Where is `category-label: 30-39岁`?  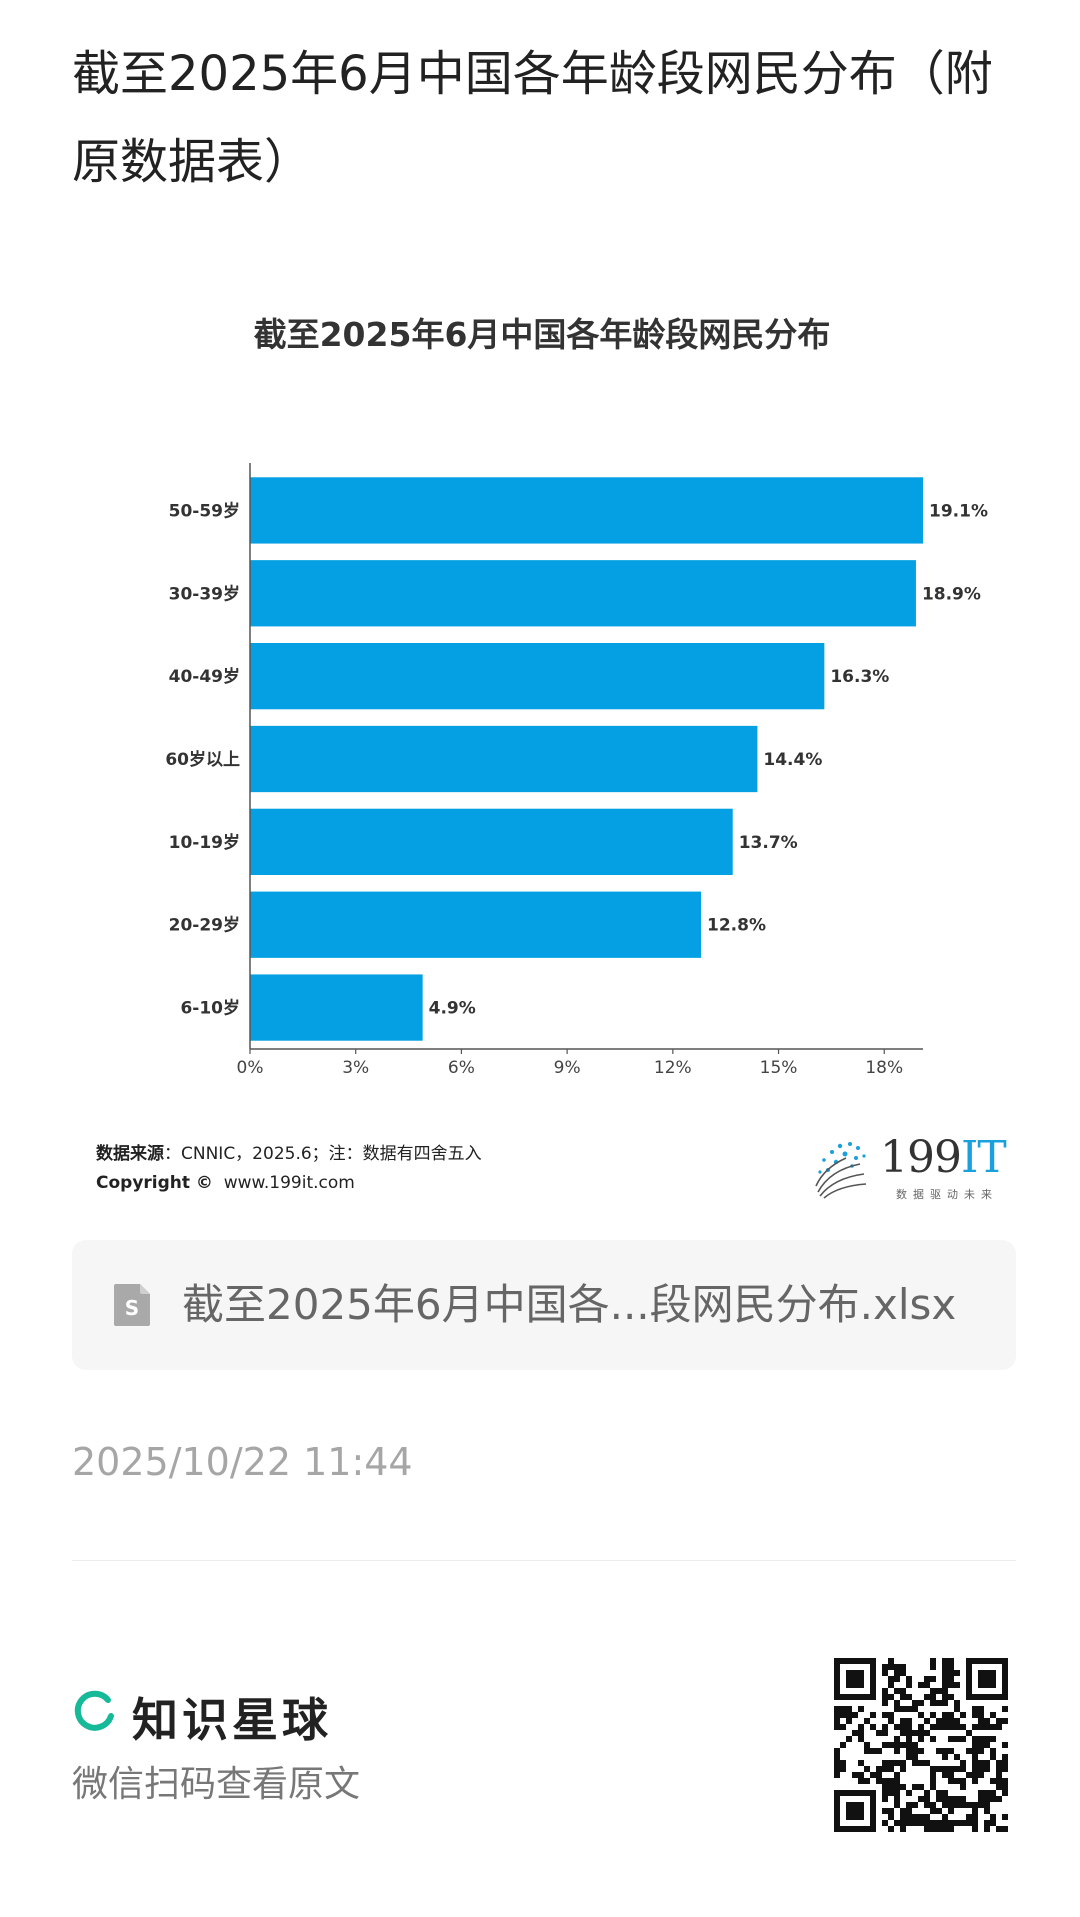 category-label: 30-39岁 is located at coordinates (204, 593).